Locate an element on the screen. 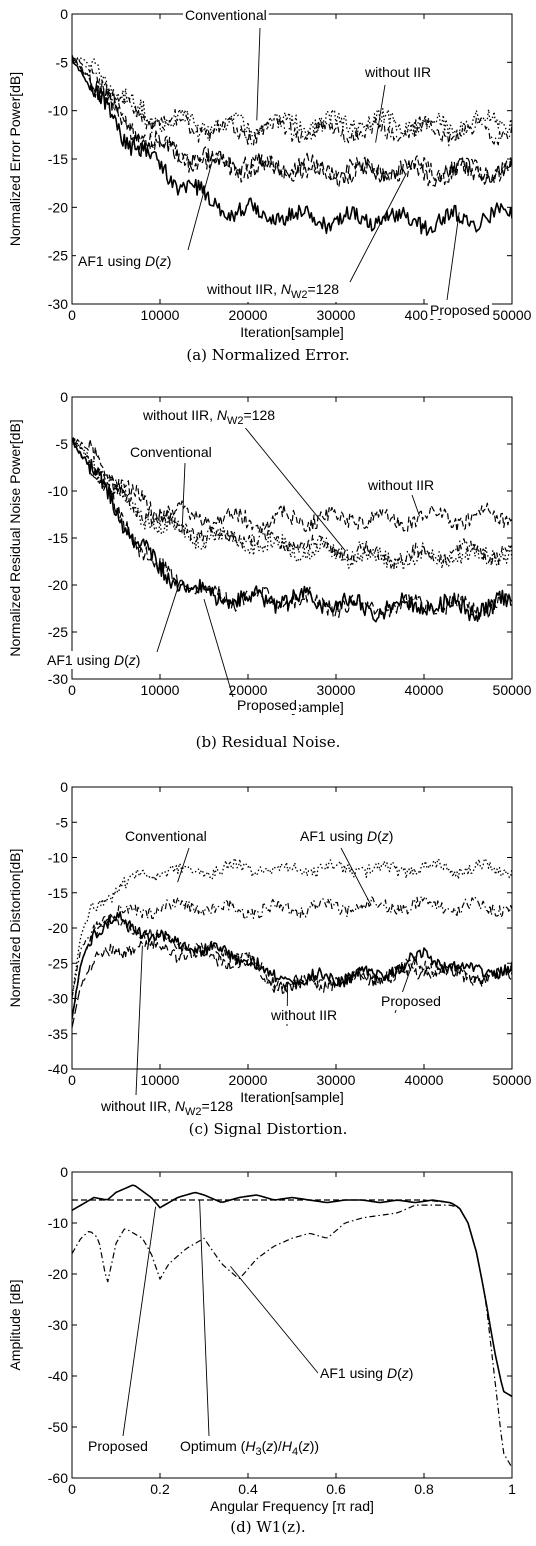  y-tick-label: -50 is located at coordinates (58, 1427).